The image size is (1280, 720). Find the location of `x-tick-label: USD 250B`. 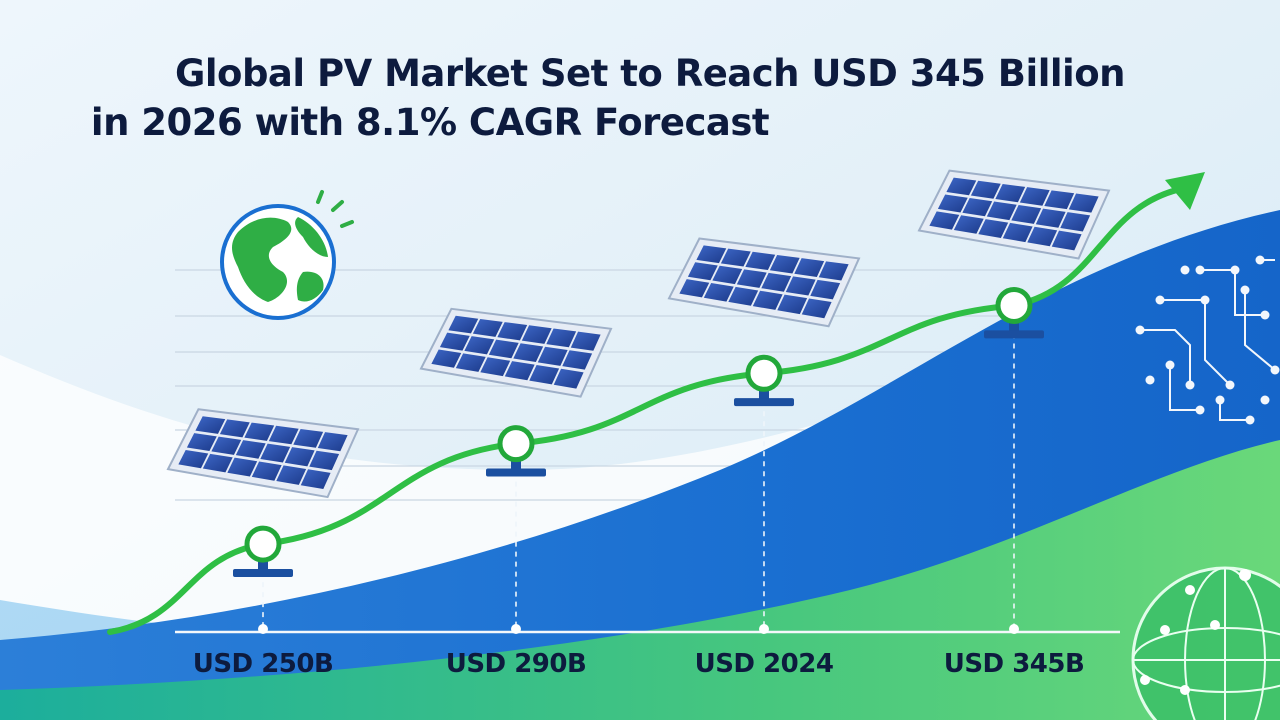

x-tick-label: USD 250B is located at coordinates (263, 664).